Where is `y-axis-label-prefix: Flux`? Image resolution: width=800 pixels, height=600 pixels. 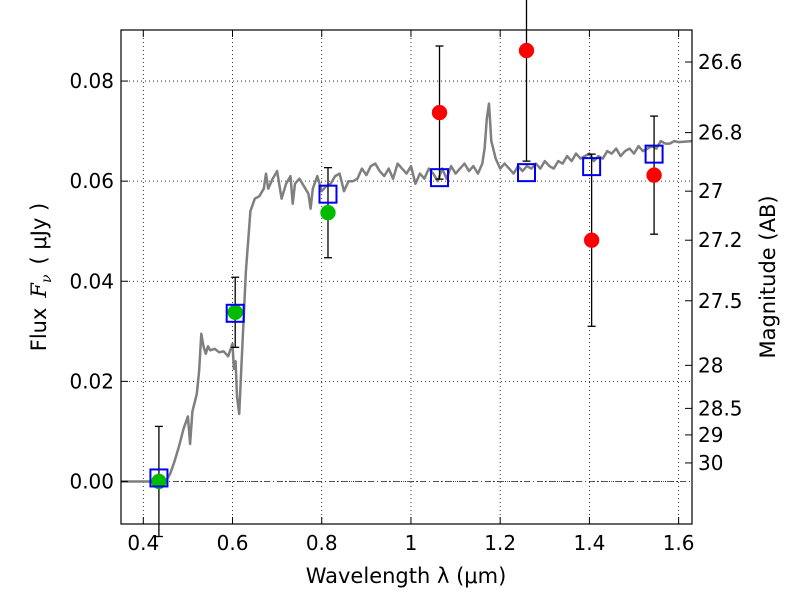 y-axis-label-prefix: Flux is located at coordinates (39, 330).